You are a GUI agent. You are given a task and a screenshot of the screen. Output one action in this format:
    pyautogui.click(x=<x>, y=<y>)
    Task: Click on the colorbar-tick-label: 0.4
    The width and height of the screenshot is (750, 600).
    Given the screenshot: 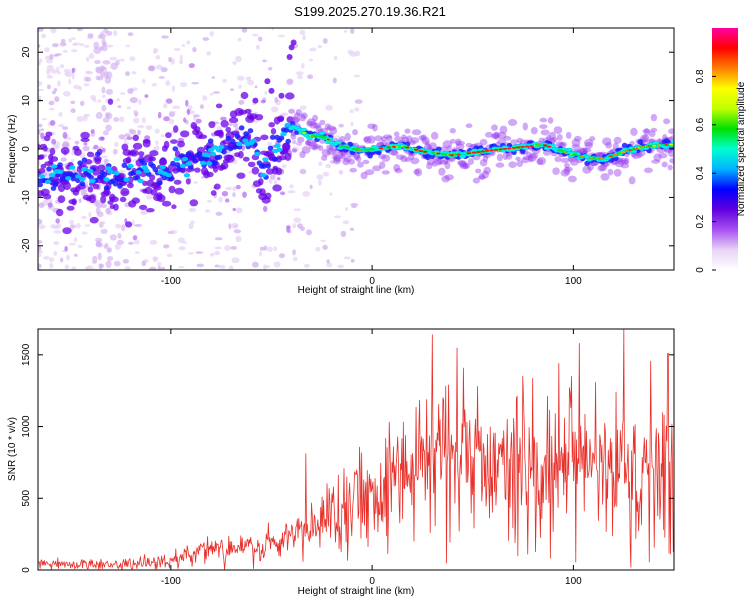 What is the action you would take?
    pyautogui.click(x=700, y=173)
    